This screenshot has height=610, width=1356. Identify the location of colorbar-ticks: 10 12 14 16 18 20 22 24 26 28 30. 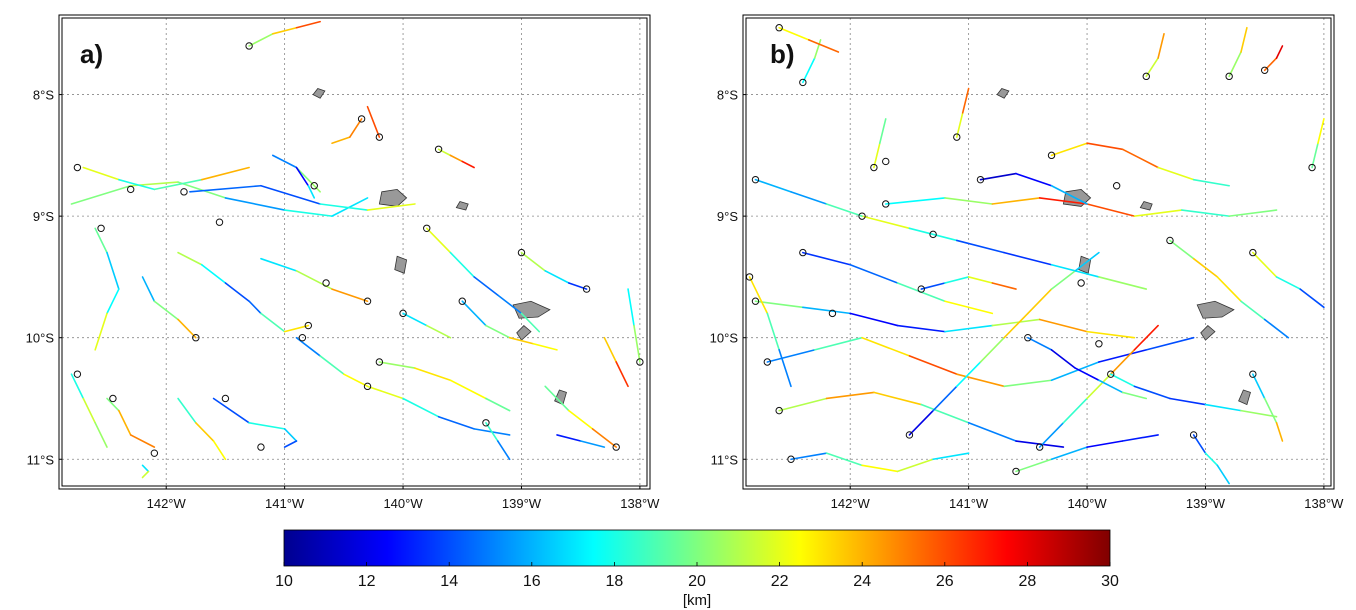
(697, 576).